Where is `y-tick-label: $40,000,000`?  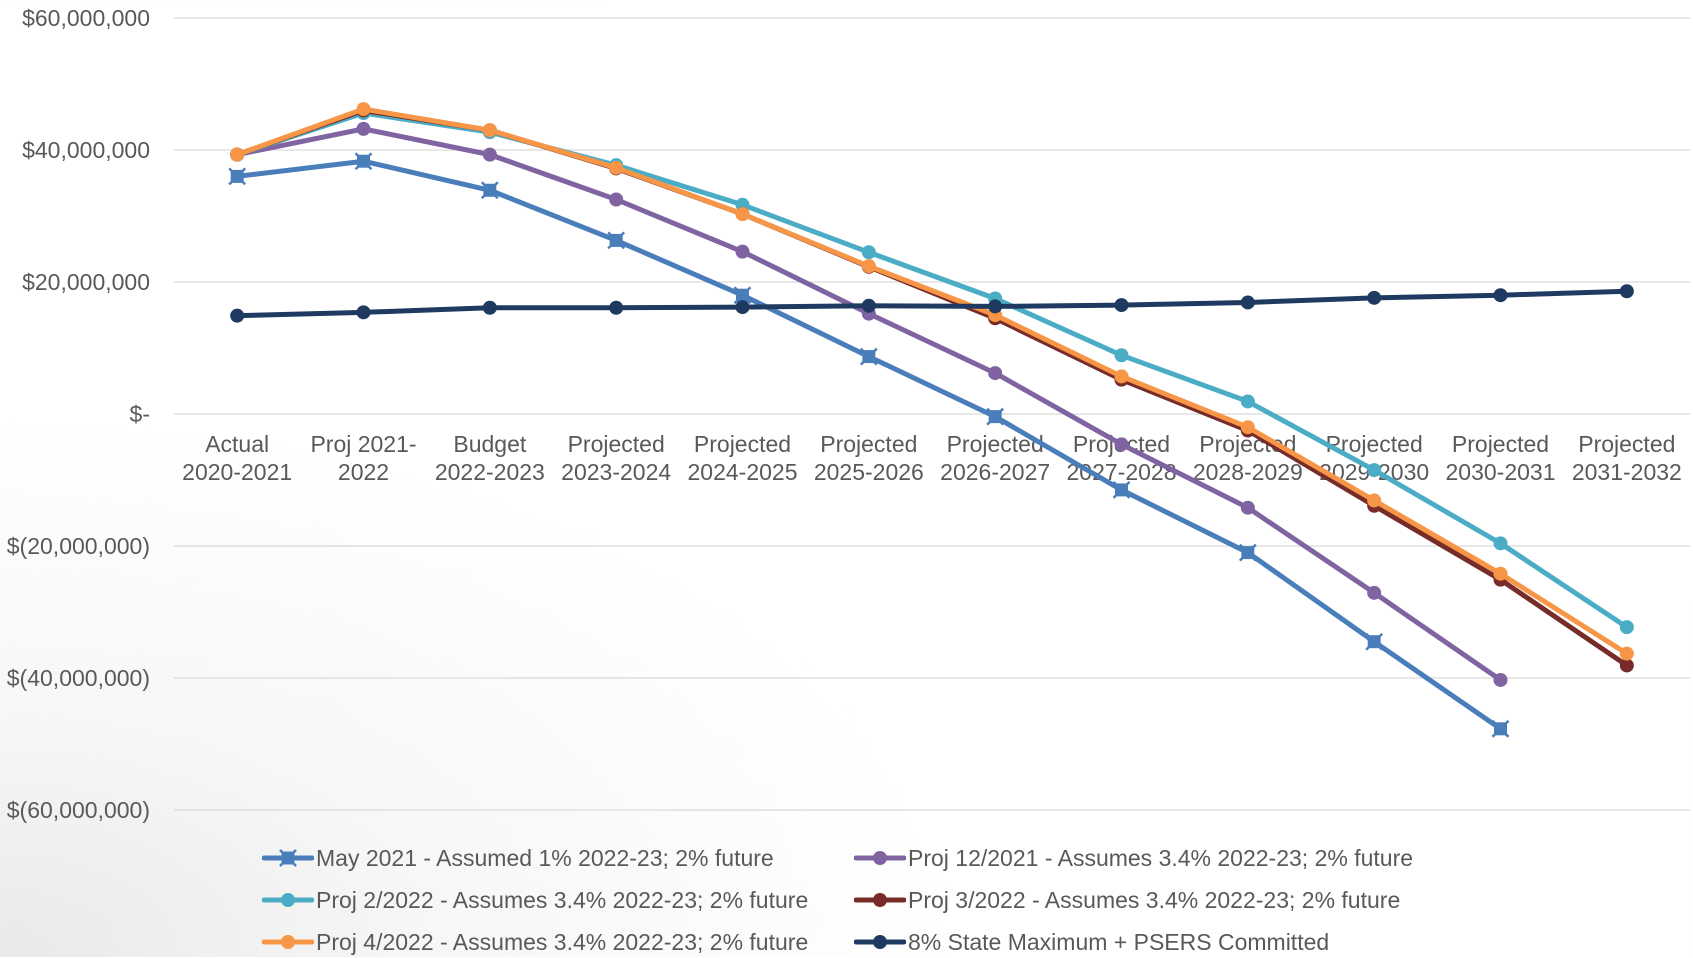
y-tick-label: $40,000,000 is located at coordinates (86, 150).